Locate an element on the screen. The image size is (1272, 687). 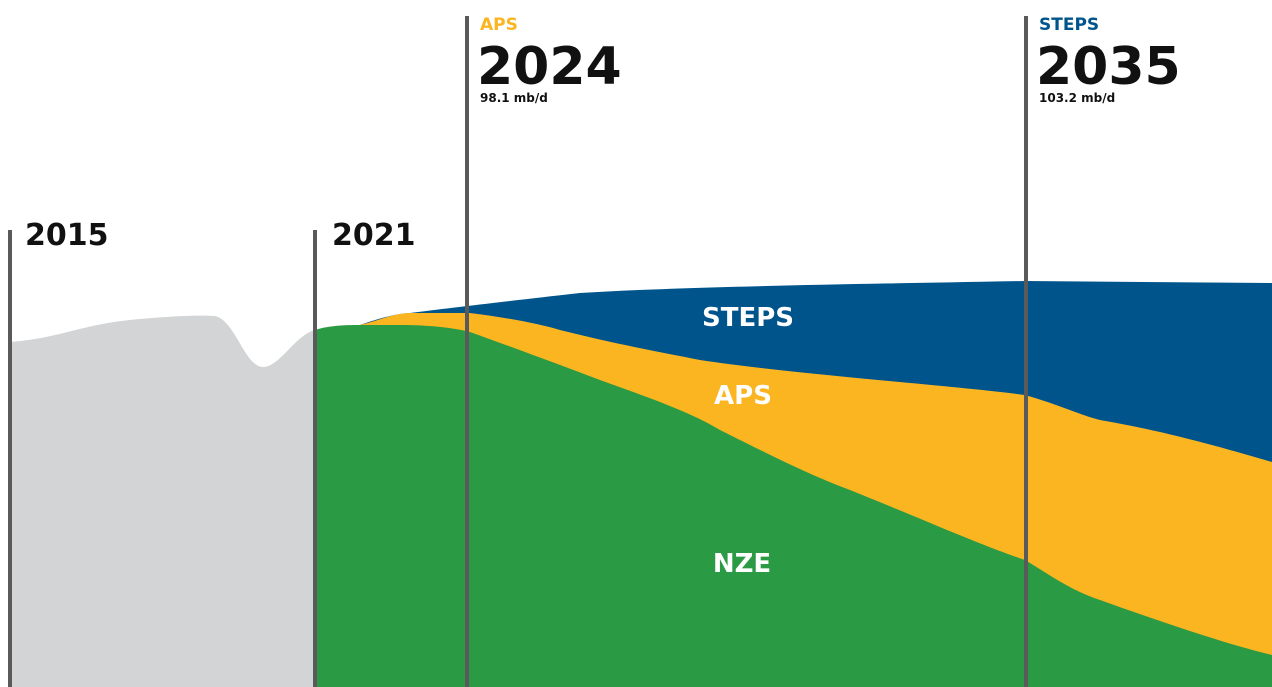
value-label: 98.1 mb/d is located at coordinates (514, 98).